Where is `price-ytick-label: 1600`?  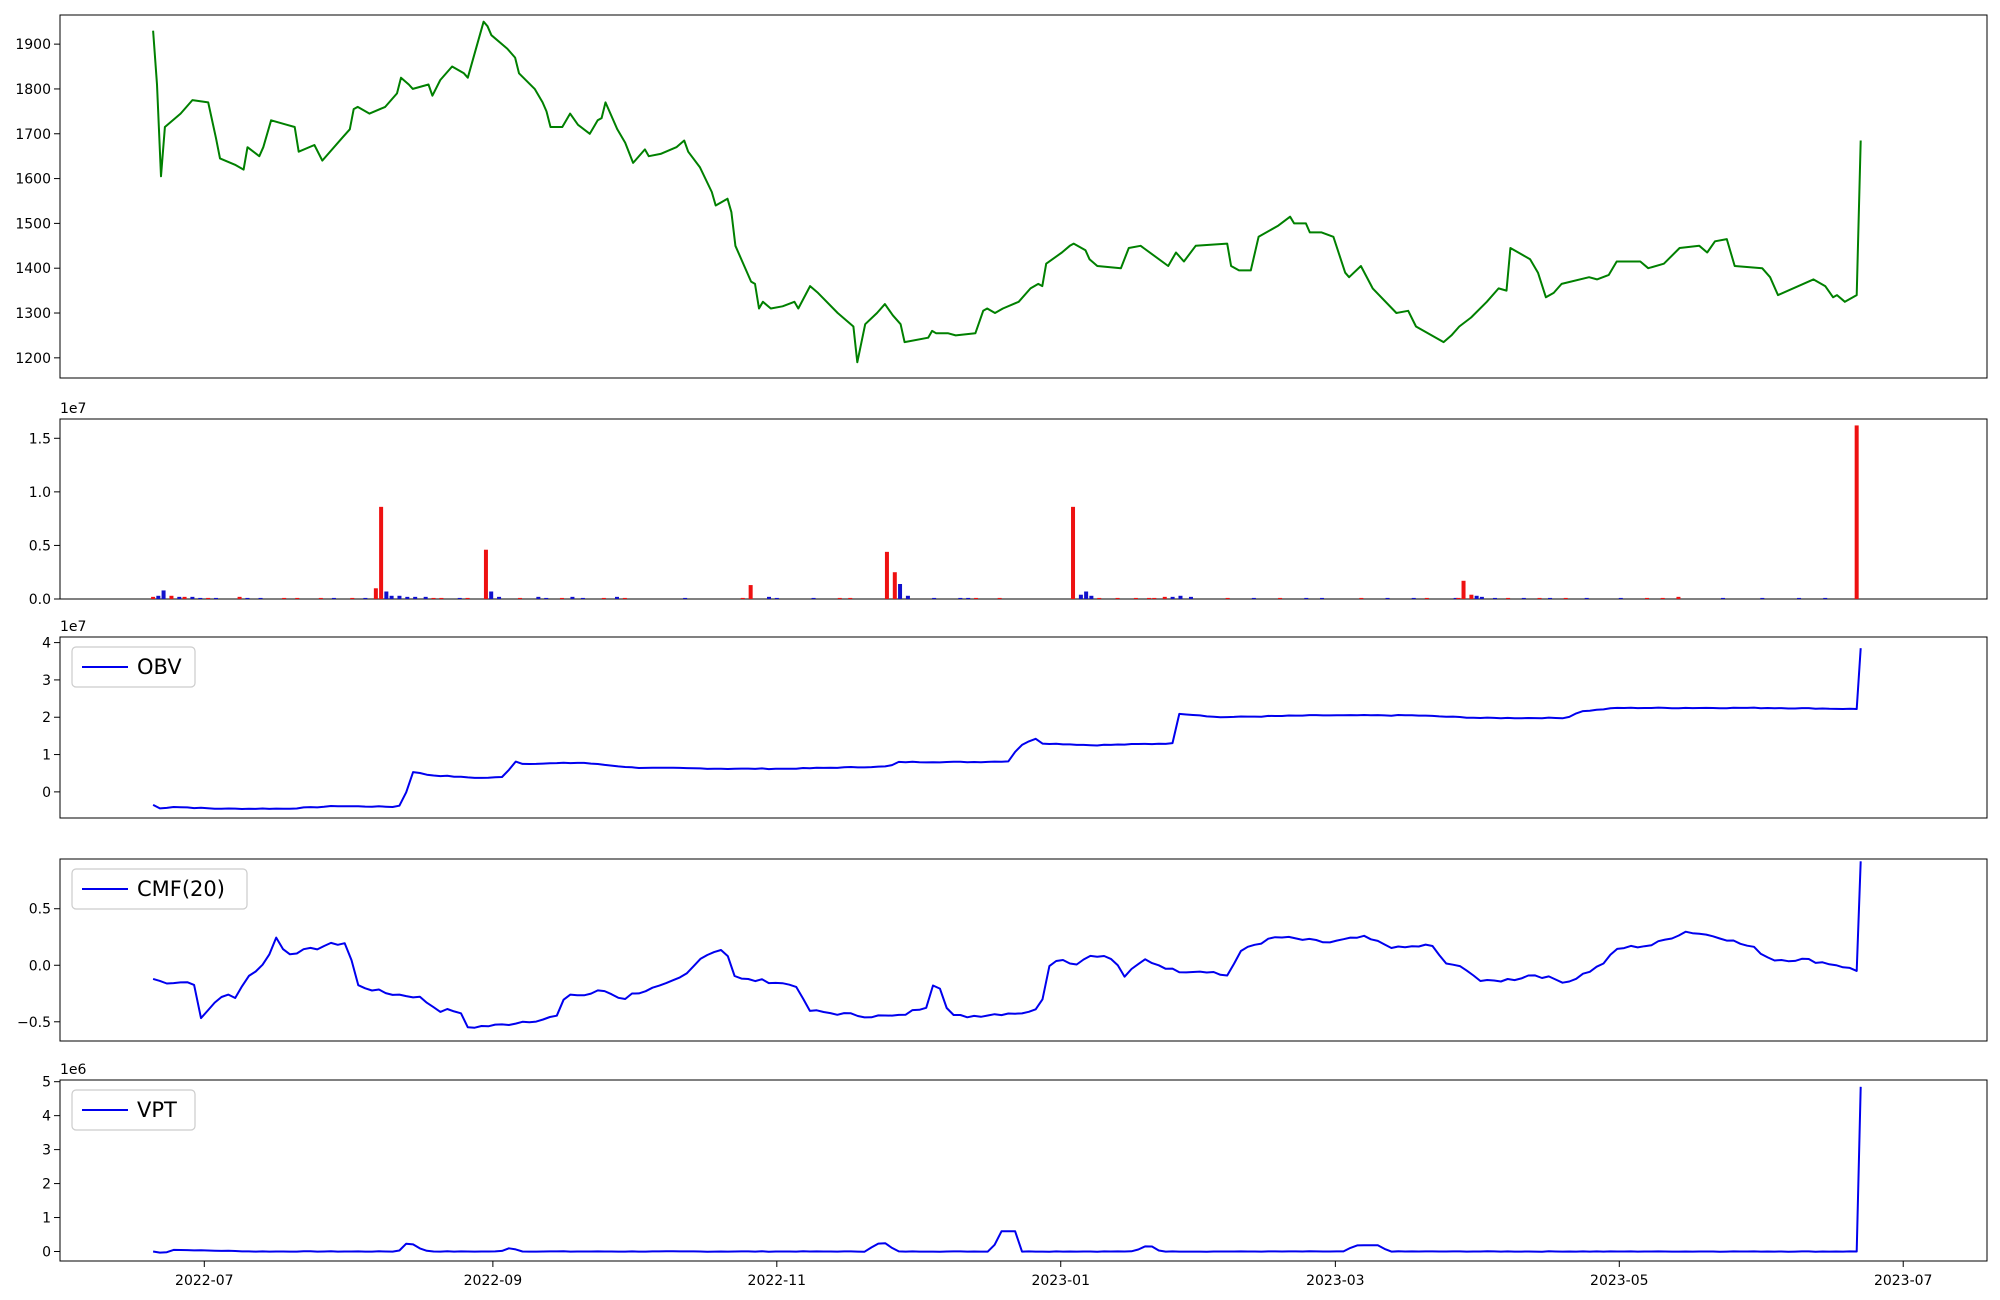 price-ytick-label: 1600 is located at coordinates (33, 180).